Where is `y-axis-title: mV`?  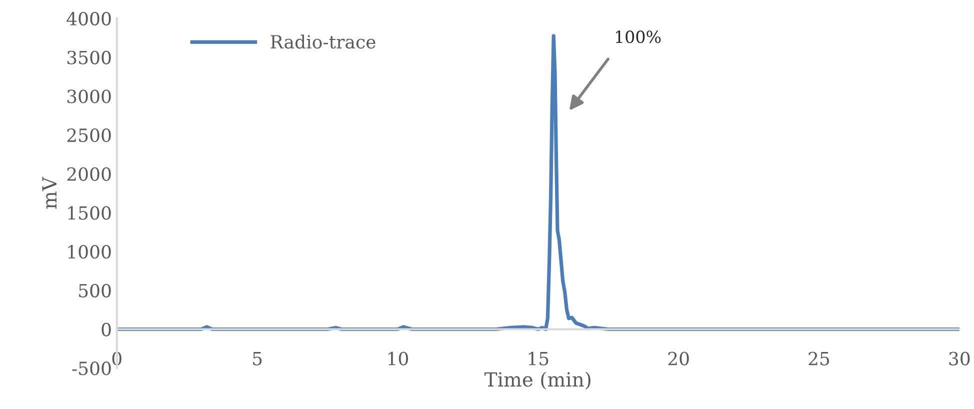 y-axis-title: mV is located at coordinates (49, 192).